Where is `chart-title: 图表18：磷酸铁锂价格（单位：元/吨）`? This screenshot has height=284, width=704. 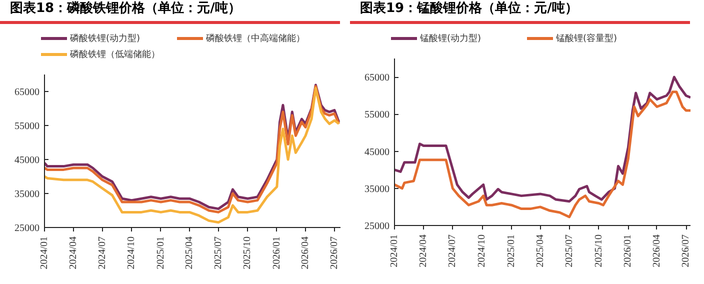 chart-title: 图表18：磷酸铁锂价格（单位：元/吨） is located at coordinates (125, 9).